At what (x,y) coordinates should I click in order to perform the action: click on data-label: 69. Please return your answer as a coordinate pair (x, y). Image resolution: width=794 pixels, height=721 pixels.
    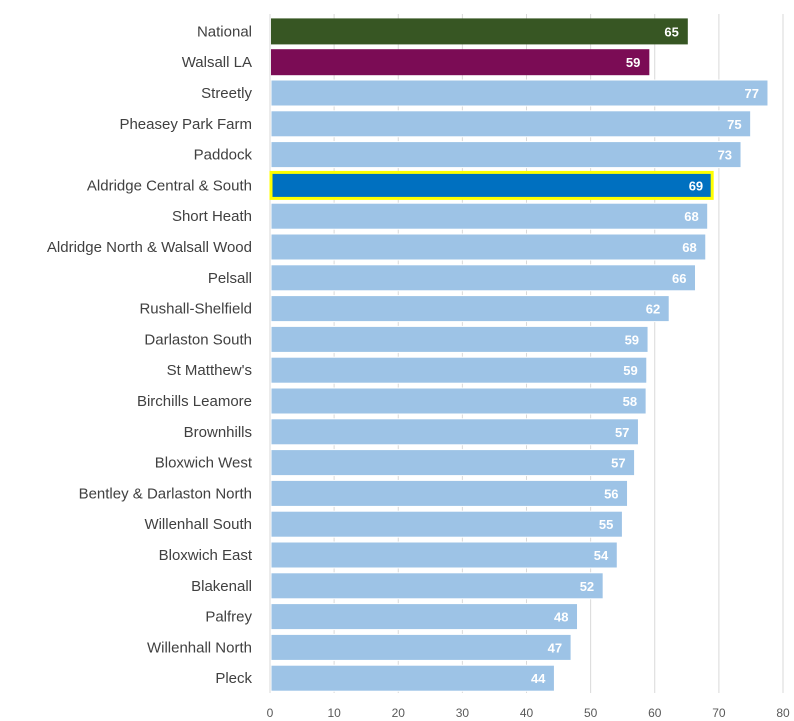
    Looking at the image, I should click on (696, 185).